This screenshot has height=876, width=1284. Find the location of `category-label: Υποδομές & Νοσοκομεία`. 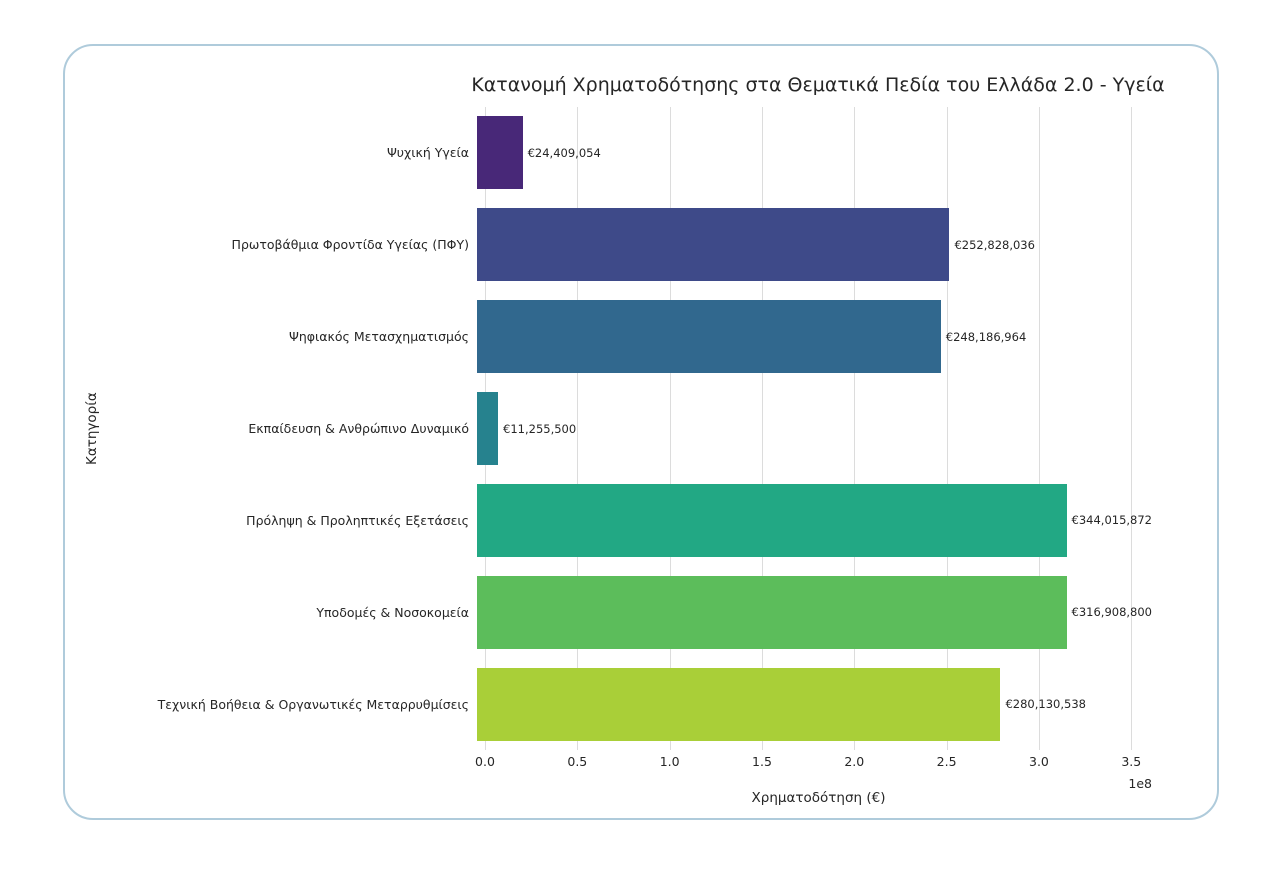

category-label: Υποδομές & Νοσοκομεία is located at coordinates (392, 612).